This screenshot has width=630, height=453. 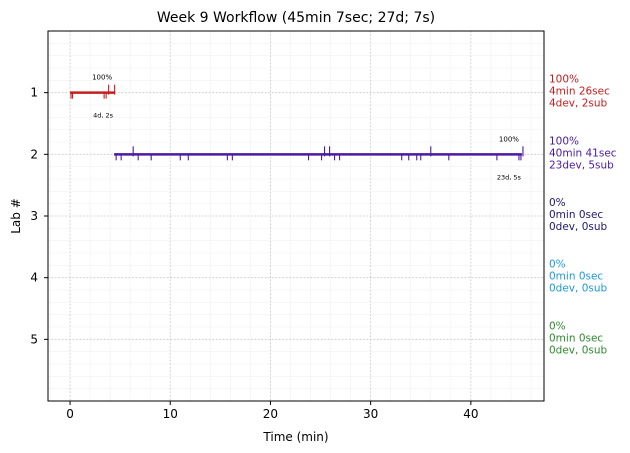 I want to click on y-tick-label: 5, so click(x=34, y=339).